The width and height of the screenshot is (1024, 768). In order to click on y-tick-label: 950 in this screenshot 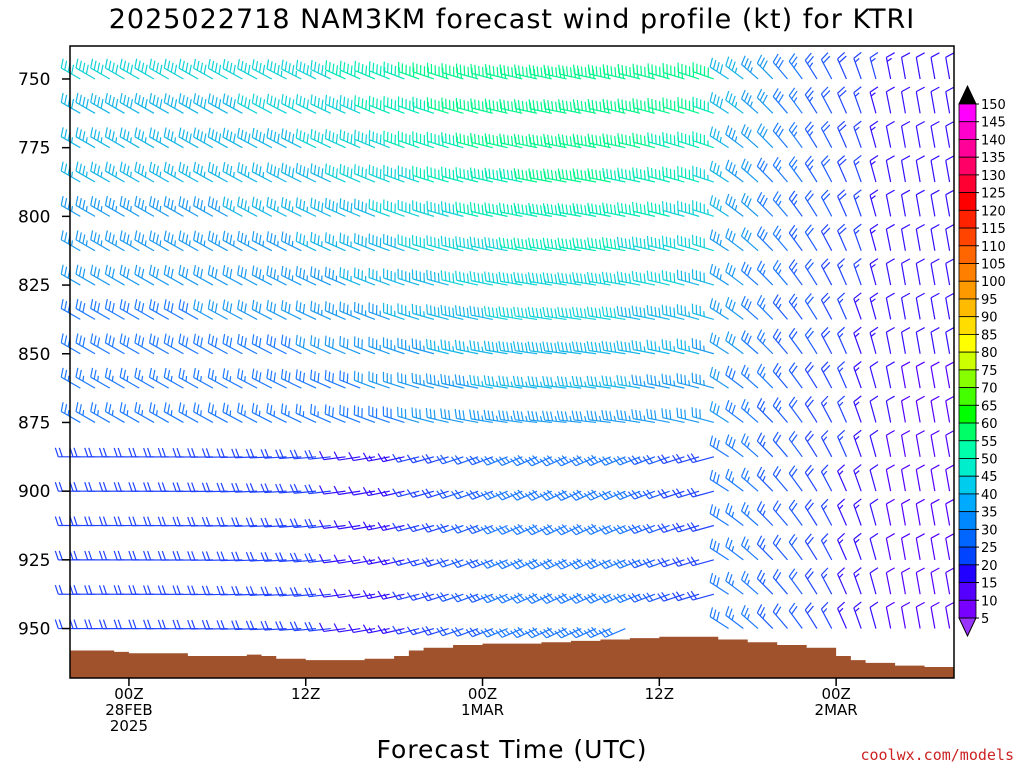, I will do `click(34, 630)`.